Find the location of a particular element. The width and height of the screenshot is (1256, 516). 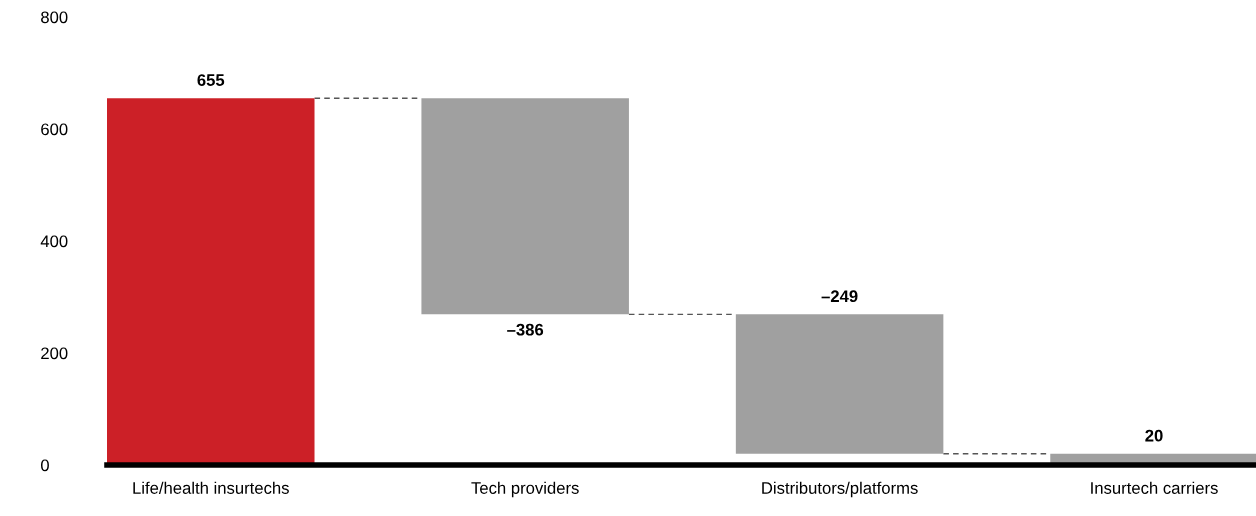

data-label: 655 is located at coordinates (211, 80).